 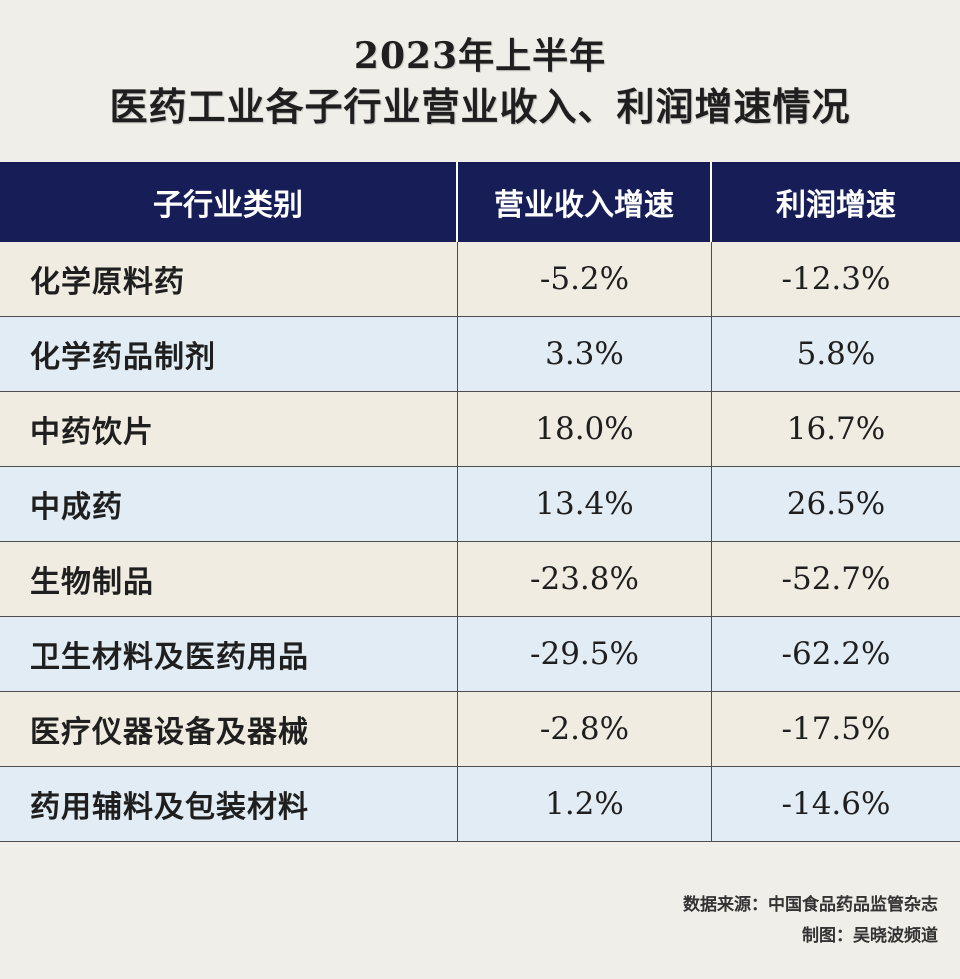 What do you see at coordinates (585, 579) in the screenshot?
I see `revenue-growth-cell: -23.8%` at bounding box center [585, 579].